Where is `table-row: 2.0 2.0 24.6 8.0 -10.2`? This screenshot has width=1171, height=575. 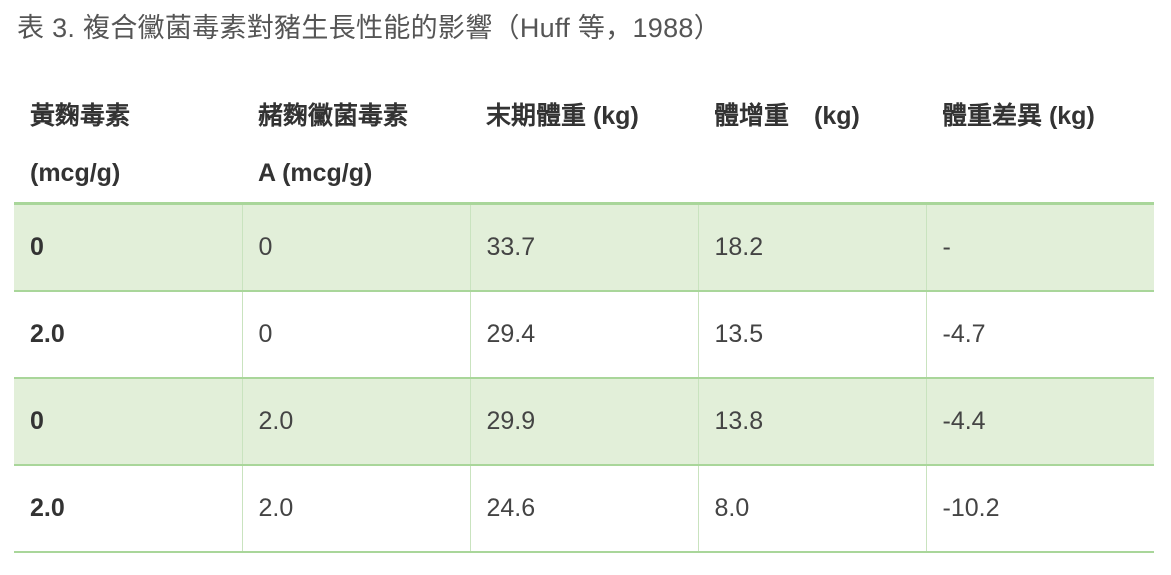
table-row: 2.0 2.0 24.6 8.0 -10.2 is located at coordinates (584, 508).